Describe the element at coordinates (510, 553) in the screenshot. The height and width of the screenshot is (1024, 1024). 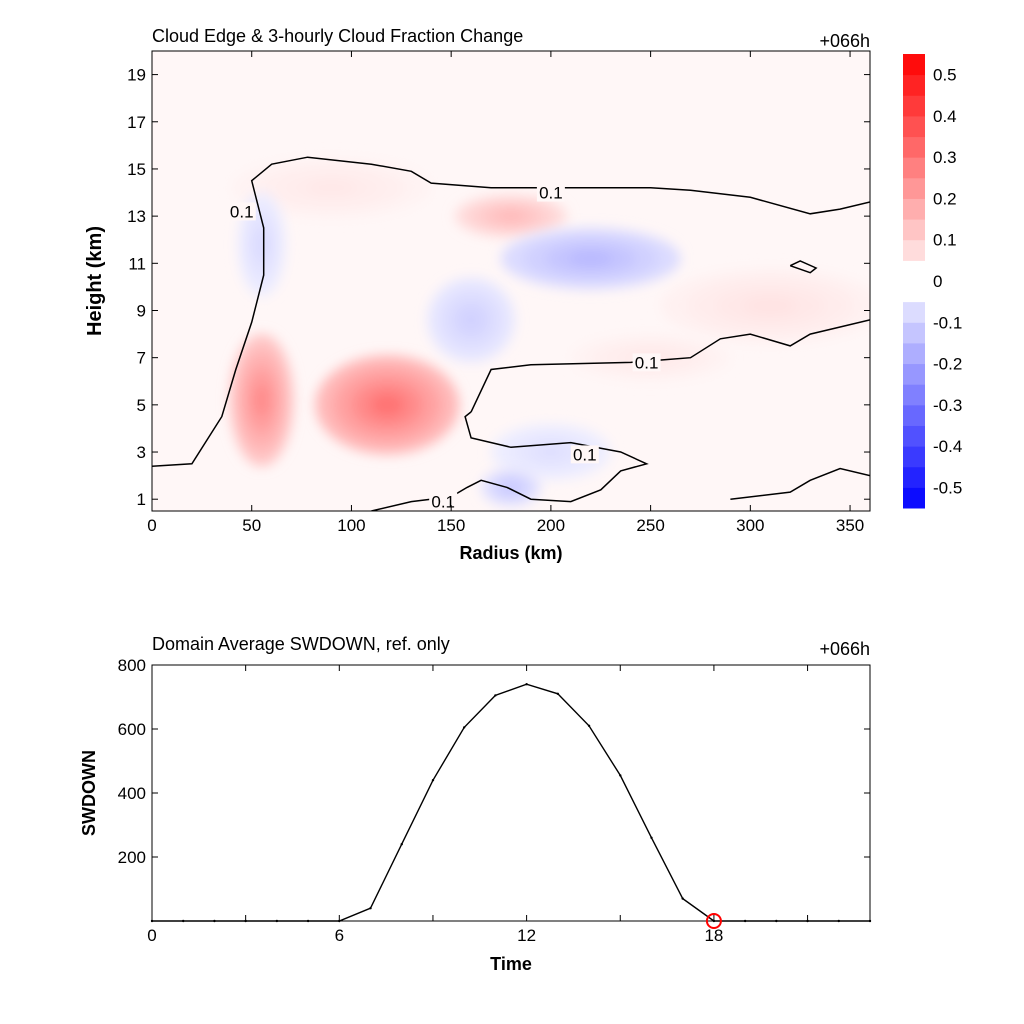
I see `heatmap-x-axis-label: Radius (km)` at that location.